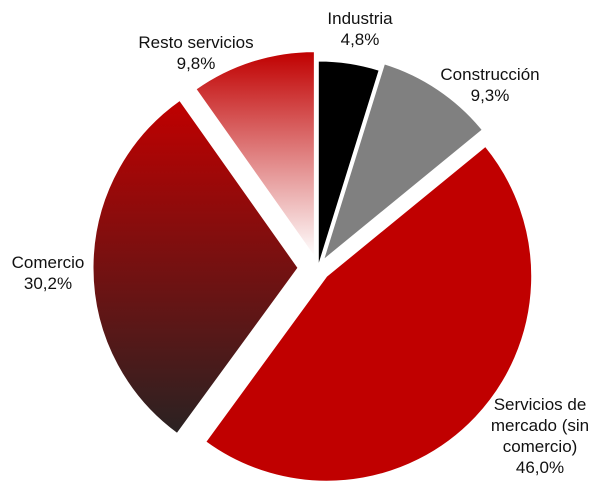 The image size is (591, 486). Describe the element at coordinates (48, 273) in the screenshot. I see `pie-label-comercio: Comercio 30,2%` at that location.